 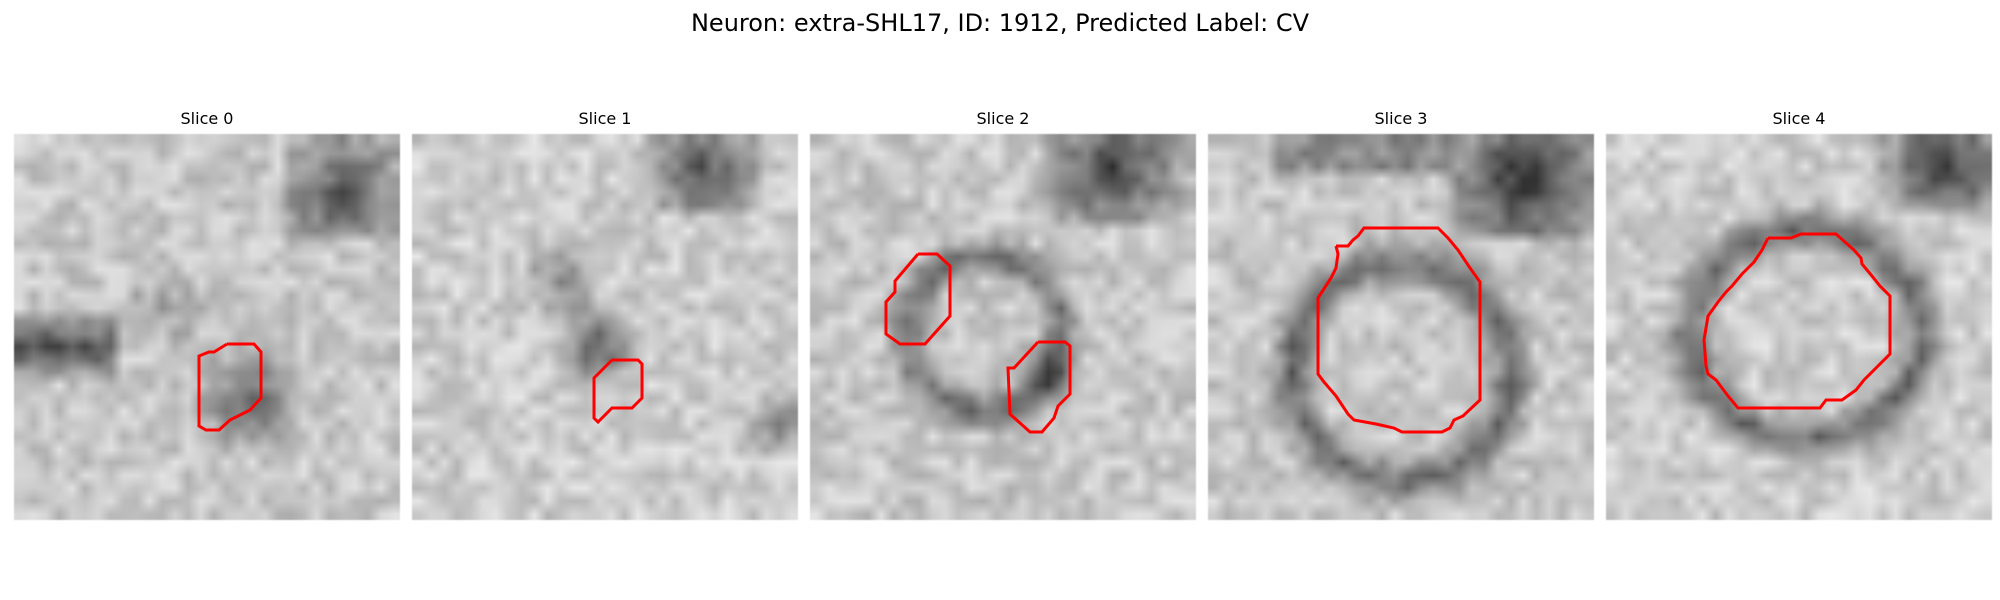 I want to click on slice-title: Slice 4, so click(x=1799, y=118).